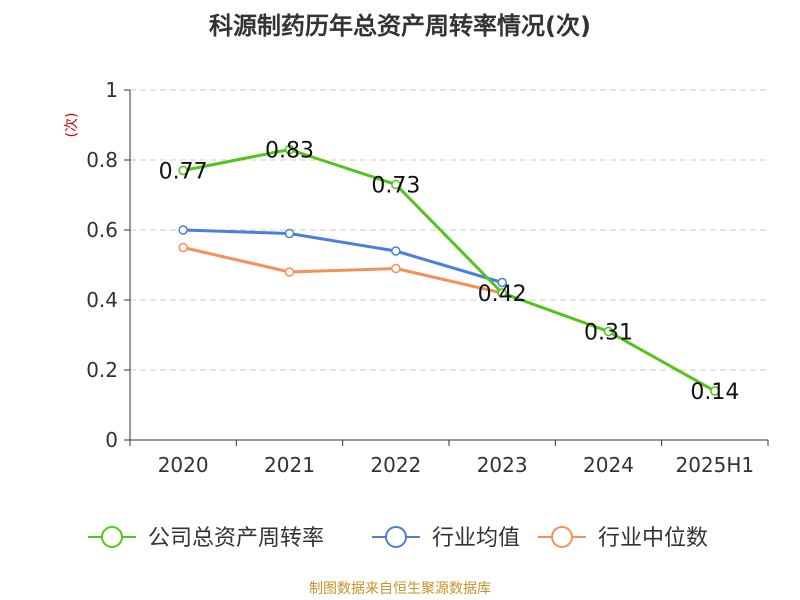 This screenshot has height=600, width=800. Describe the element at coordinates (608, 465) in the screenshot. I see `x-tick-label: 2024` at that location.